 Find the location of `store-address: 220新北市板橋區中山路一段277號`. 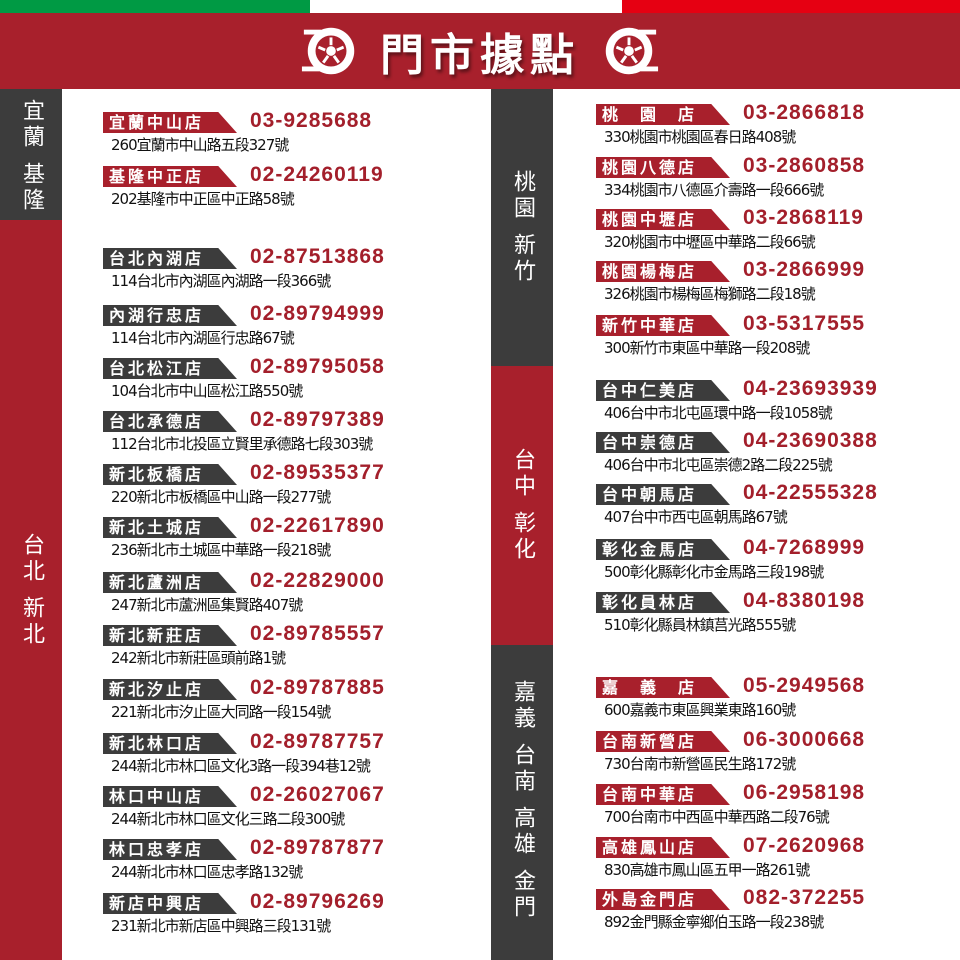

store-address: 220新北市板橋區中山路一段277號 is located at coordinates (221, 497).